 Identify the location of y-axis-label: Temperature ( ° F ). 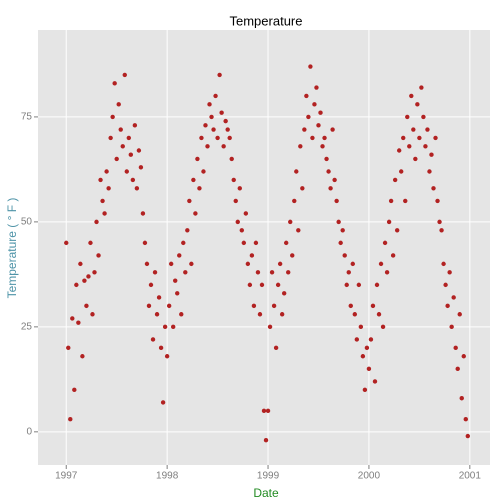
(12, 248).